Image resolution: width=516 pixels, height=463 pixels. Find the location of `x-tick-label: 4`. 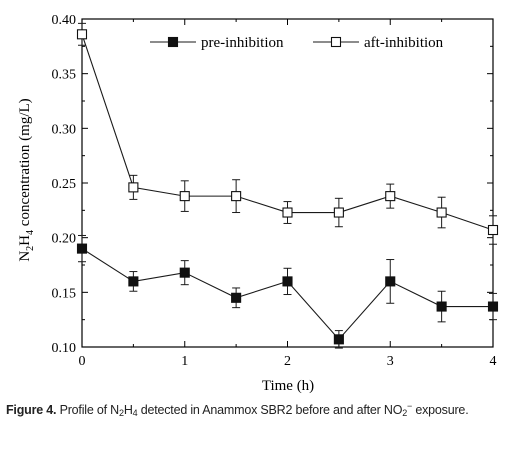

x-tick-label: 4 is located at coordinates (493, 361).